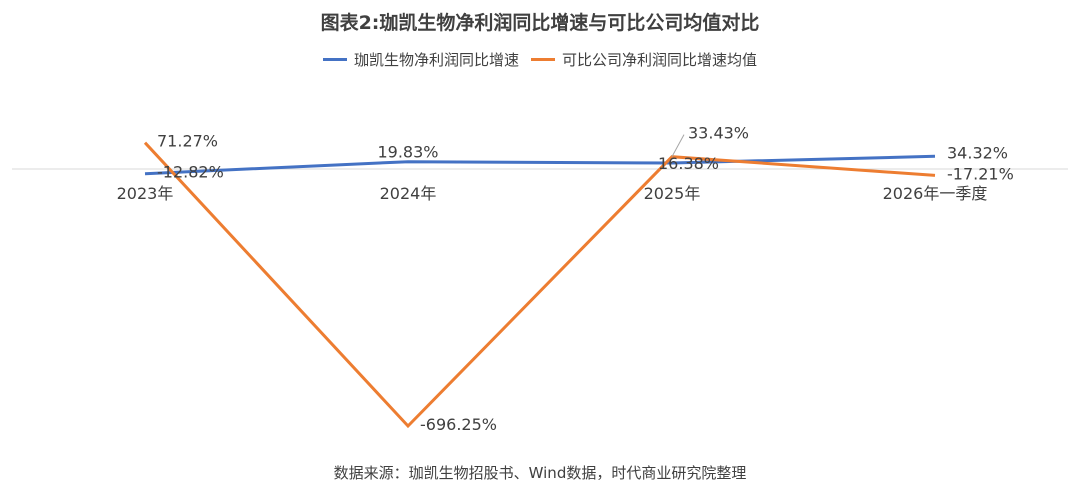 The width and height of the screenshot is (1080, 503). What do you see at coordinates (672, 193) in the screenshot?
I see `x-tick-label: 2025年` at bounding box center [672, 193].